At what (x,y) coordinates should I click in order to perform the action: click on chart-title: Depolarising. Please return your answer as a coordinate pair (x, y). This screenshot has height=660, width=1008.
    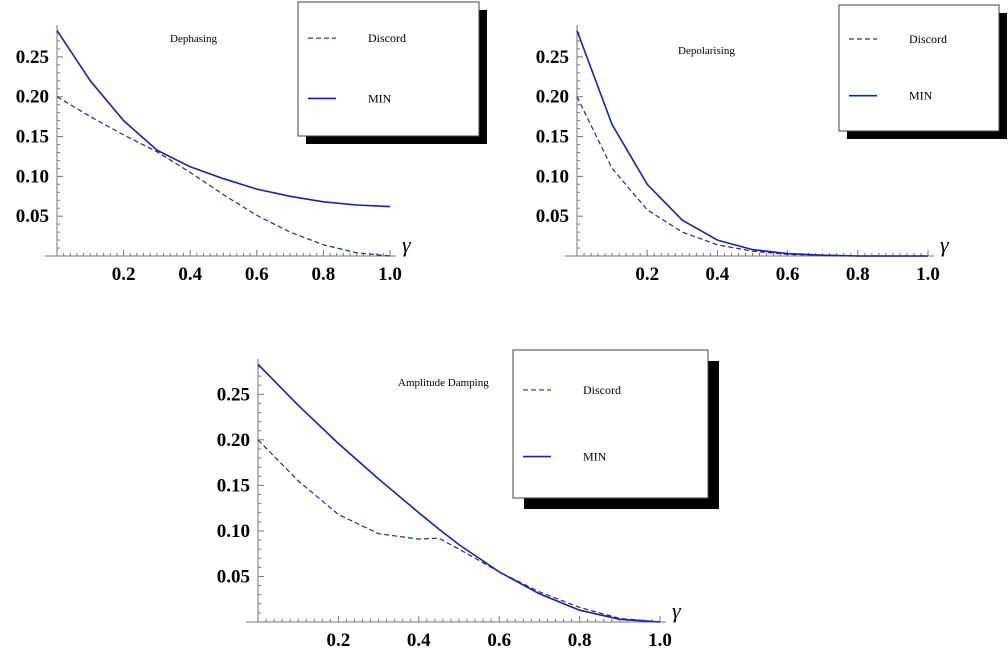
    Looking at the image, I should click on (706, 51).